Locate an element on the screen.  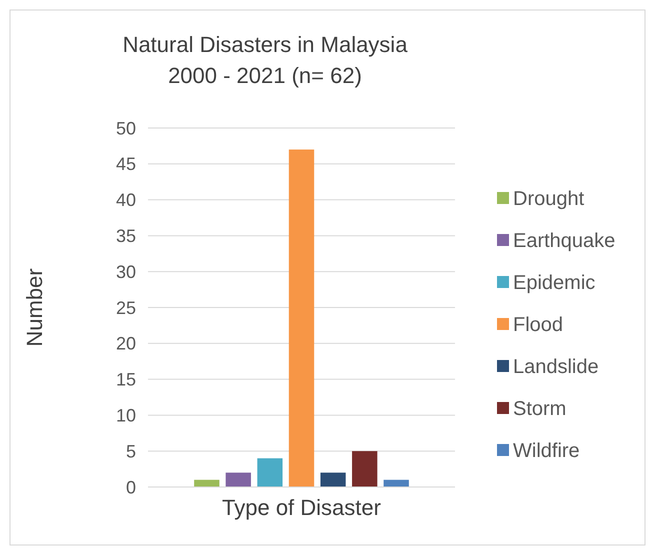
y-tick-label: 50 is located at coordinates (126, 128).